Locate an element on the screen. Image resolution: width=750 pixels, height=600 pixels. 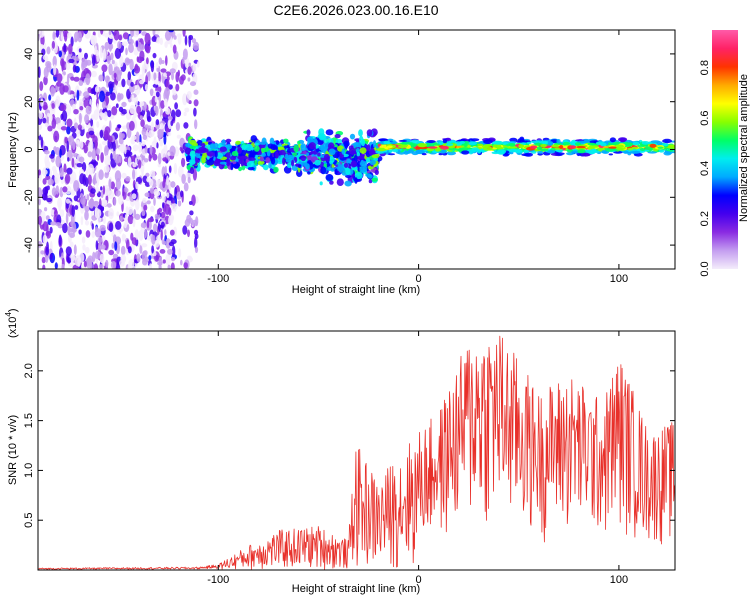
colorbar-tick-label: 0.4 is located at coordinates (705, 168).